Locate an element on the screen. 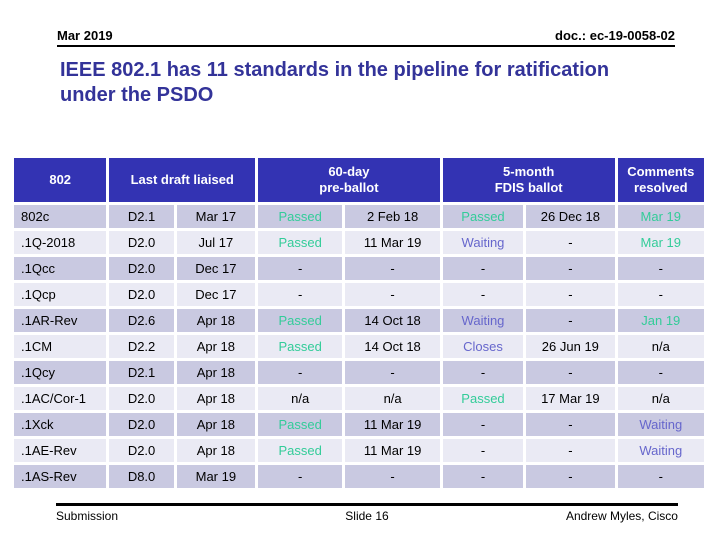 This screenshot has width=720, height=540. column-header: Comments resolved is located at coordinates (660, 180).